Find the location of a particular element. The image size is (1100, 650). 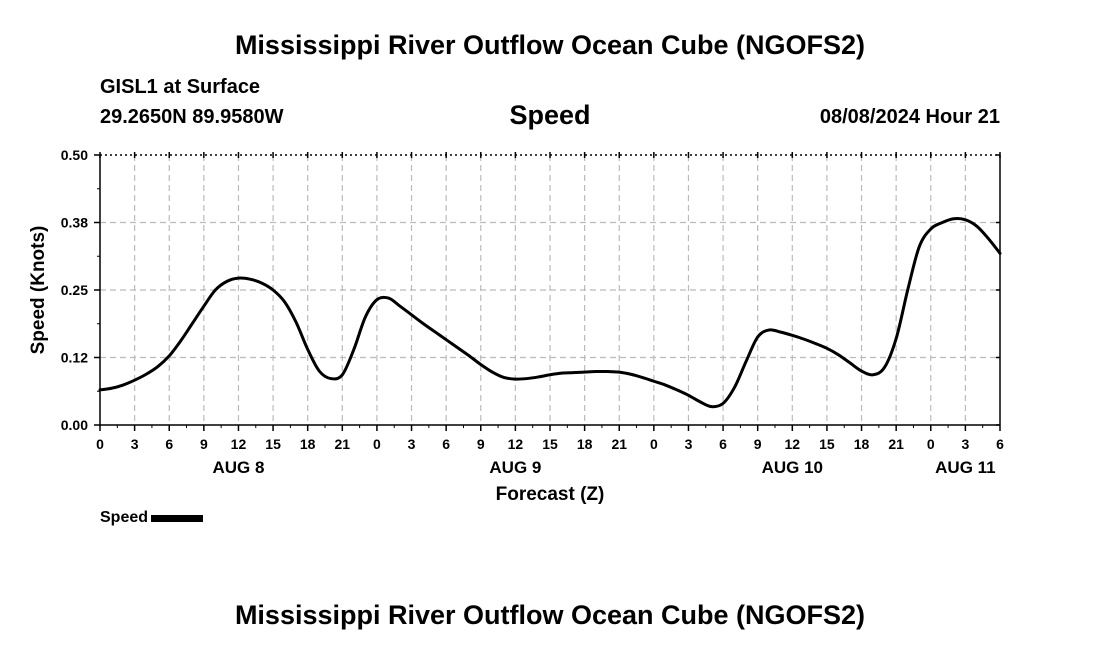

y-tick-label: 0.25 is located at coordinates (74, 290).